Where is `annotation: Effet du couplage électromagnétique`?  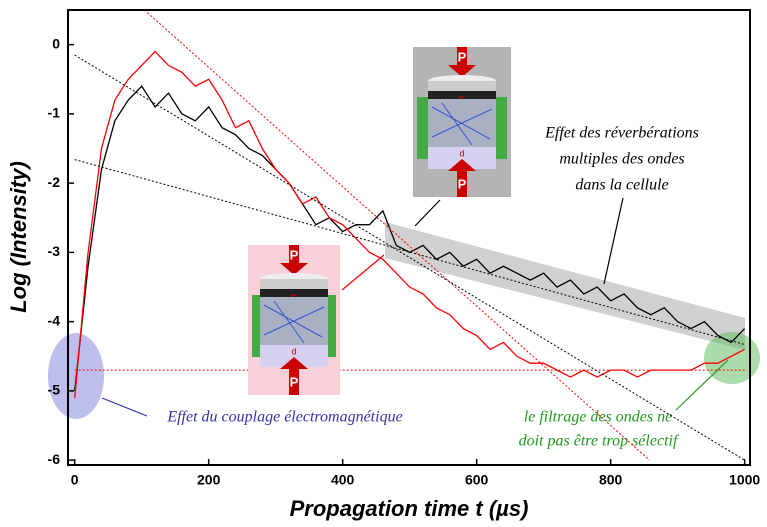 annotation: Effet du couplage électromagnétique is located at coordinates (284, 417).